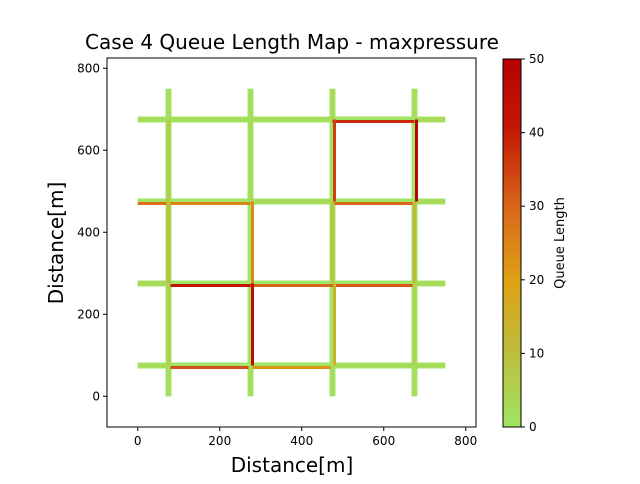 This screenshot has width=640, height=484. I want to click on y-tick-label: 200, so click(88, 314).